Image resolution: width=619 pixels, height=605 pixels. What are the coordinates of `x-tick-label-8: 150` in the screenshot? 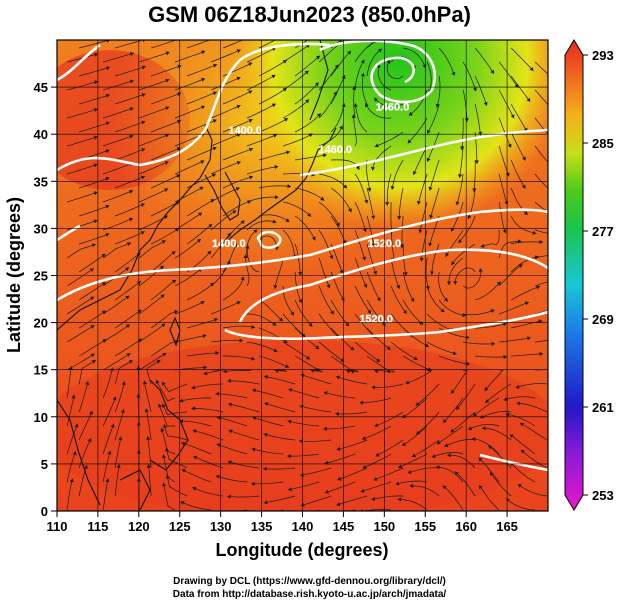 It's located at (384, 526).